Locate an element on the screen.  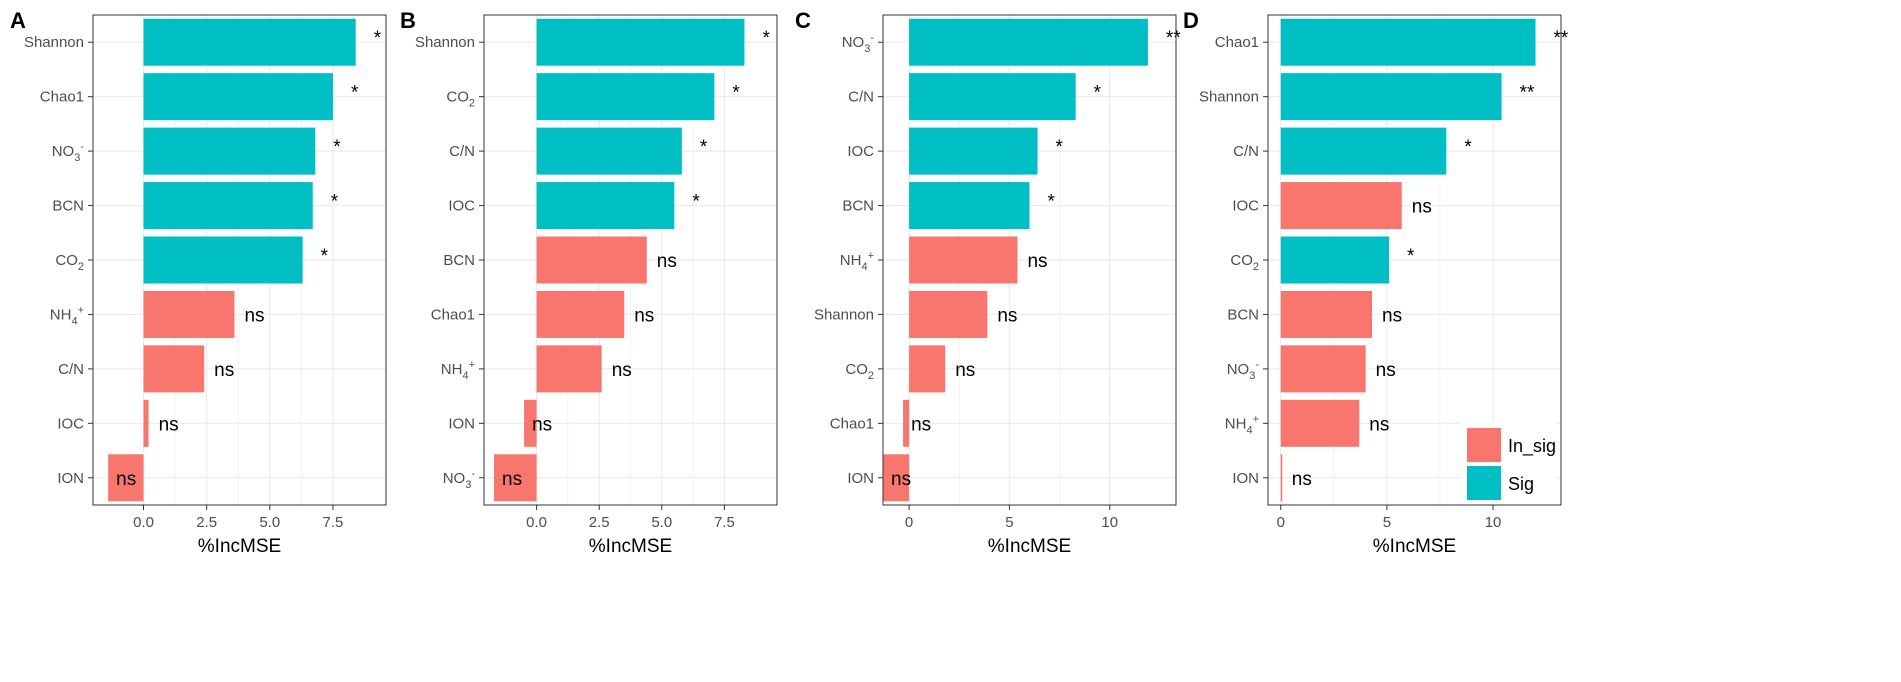
legend: In_sig Sig is located at coordinates (1509, 462).